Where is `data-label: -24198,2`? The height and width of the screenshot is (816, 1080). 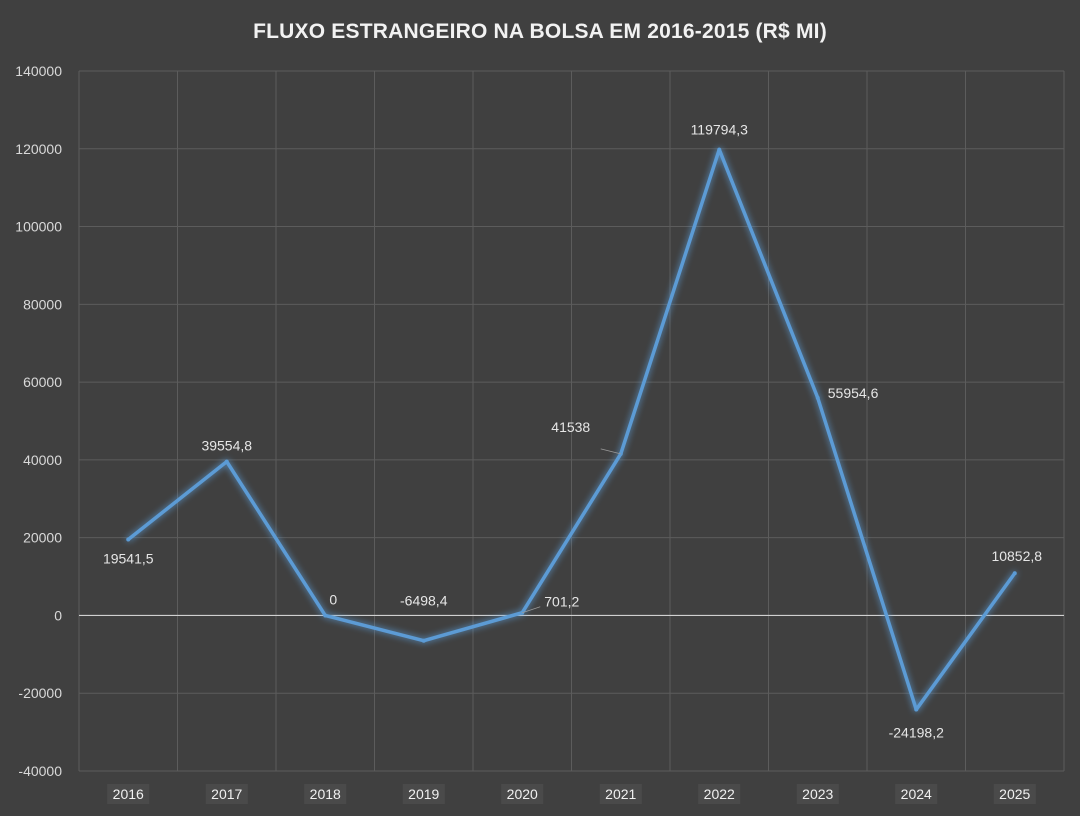 data-label: -24198,2 is located at coordinates (916, 733).